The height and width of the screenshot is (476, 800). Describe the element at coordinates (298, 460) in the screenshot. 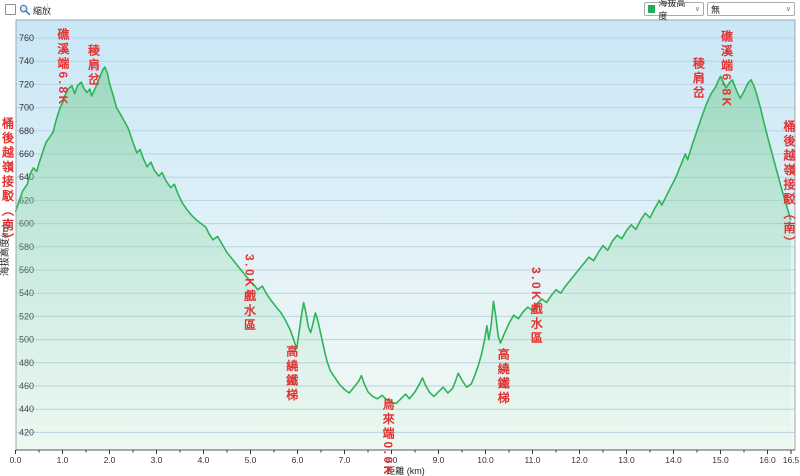

I see `x-tick-label: 6.0` at that location.